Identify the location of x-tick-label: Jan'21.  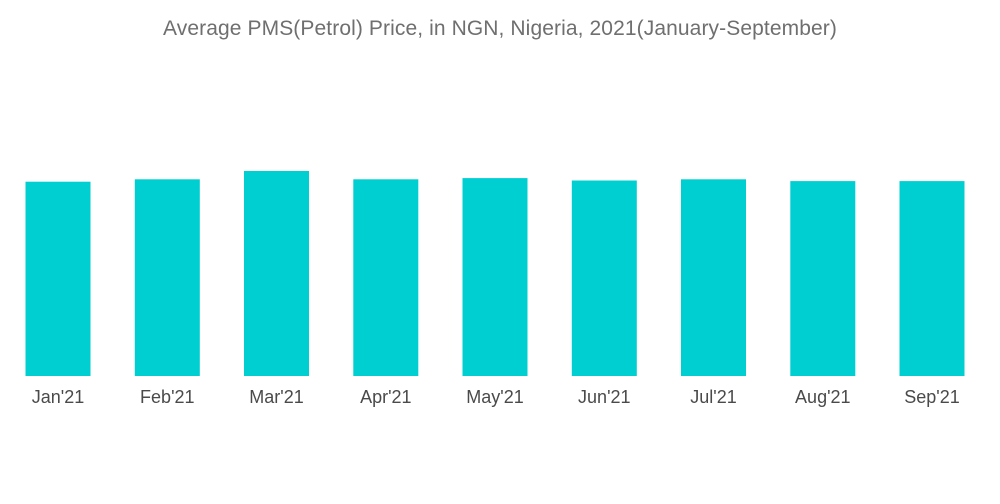
(58, 397).